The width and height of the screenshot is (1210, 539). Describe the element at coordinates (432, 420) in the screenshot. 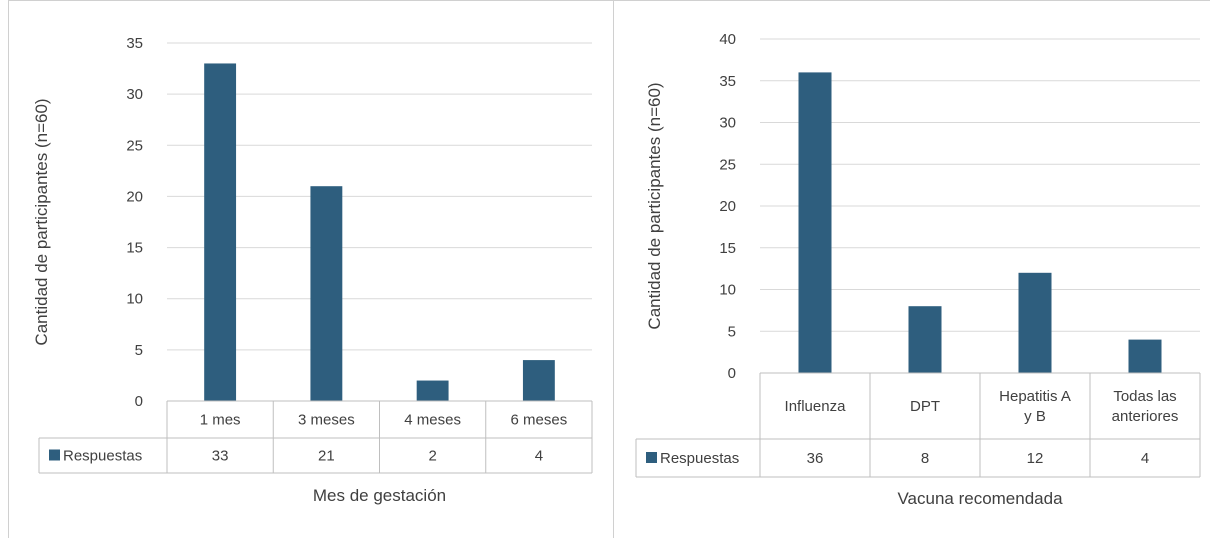

I see `x-category-label: 4 meses` at that location.